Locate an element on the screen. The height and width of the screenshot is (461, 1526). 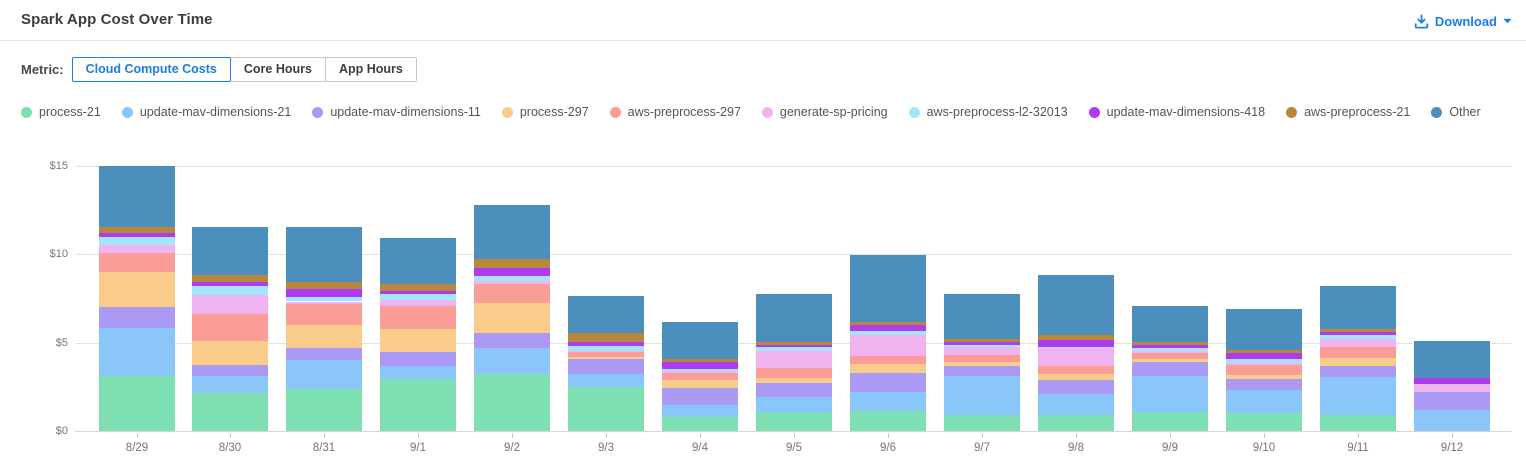
legend-item-aws-preprocess-21: aws-preprocess-21 is located at coordinates (1348, 112).